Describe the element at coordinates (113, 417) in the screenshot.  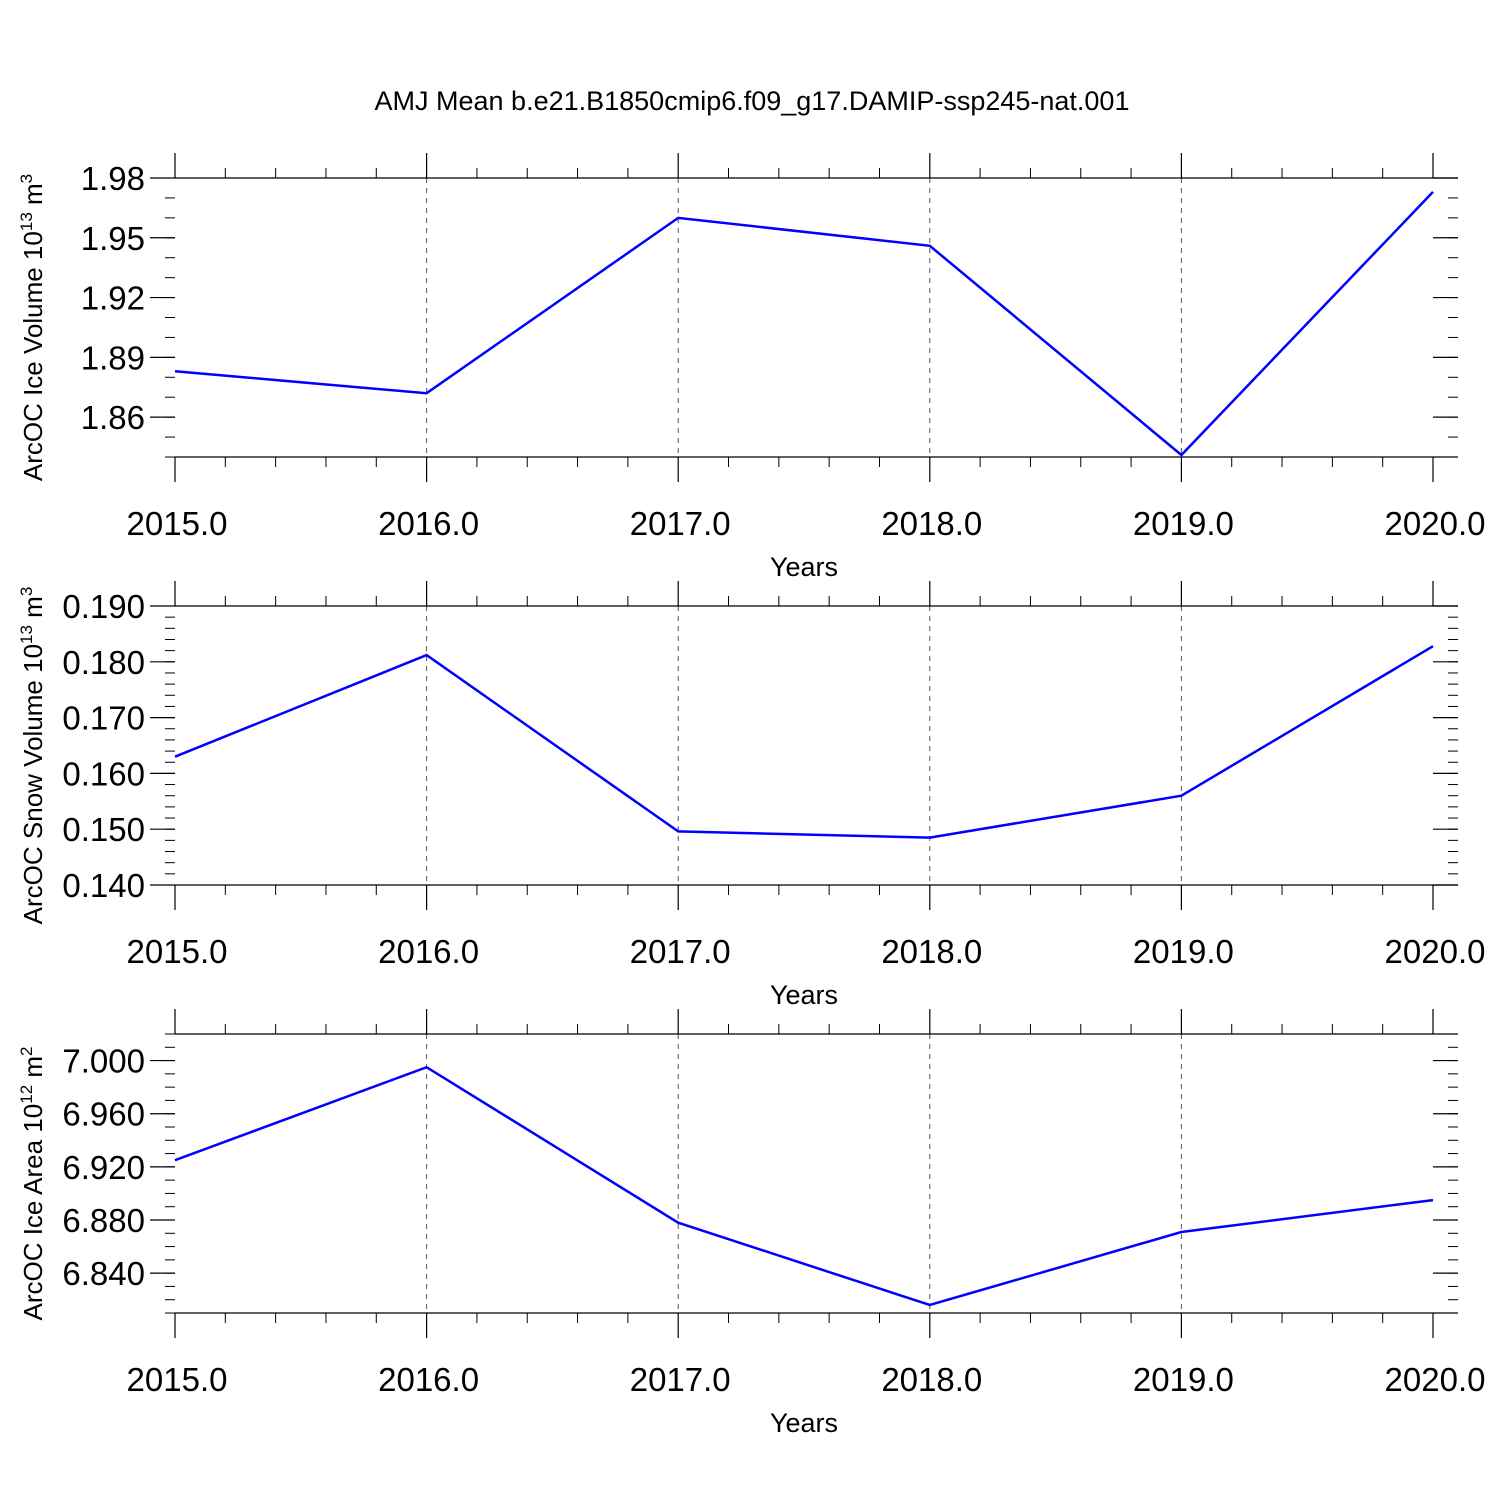
I see `y-tick-label: 1.86` at that location.